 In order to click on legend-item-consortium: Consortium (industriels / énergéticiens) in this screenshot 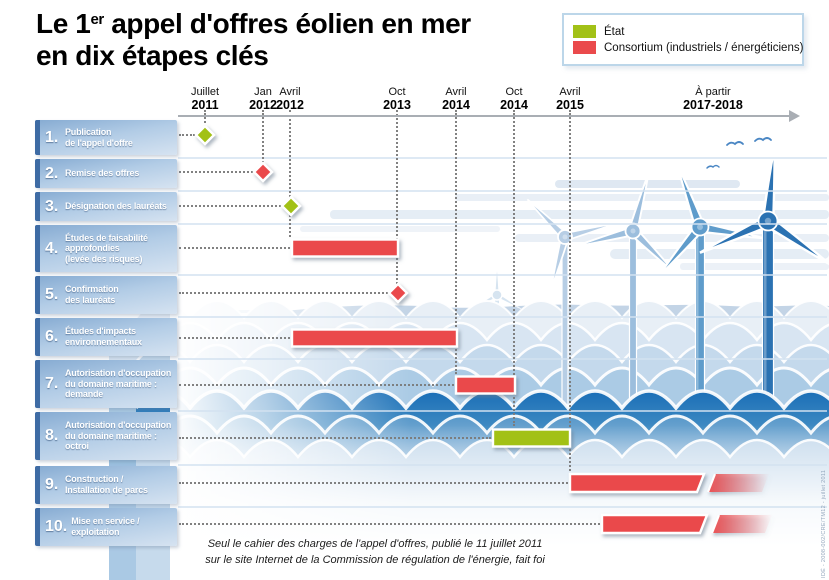, I will do `click(688, 47)`.